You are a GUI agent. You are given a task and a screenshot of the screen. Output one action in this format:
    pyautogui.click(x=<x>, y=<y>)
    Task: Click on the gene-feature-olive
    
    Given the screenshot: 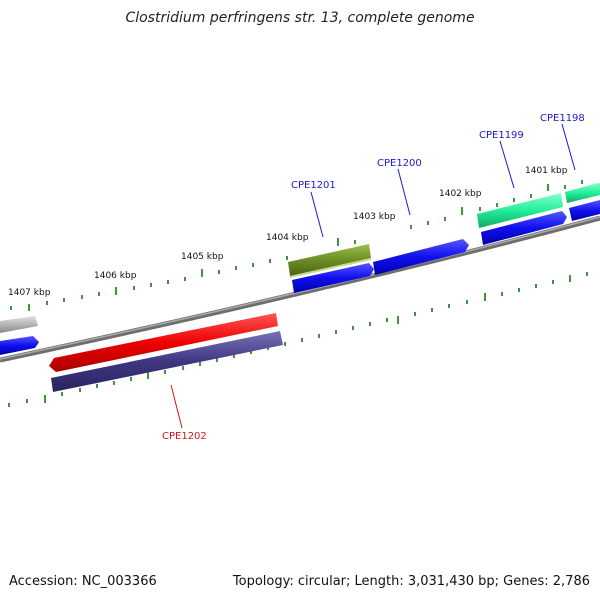 What is the action you would take?
    pyautogui.click(x=329, y=261)
    